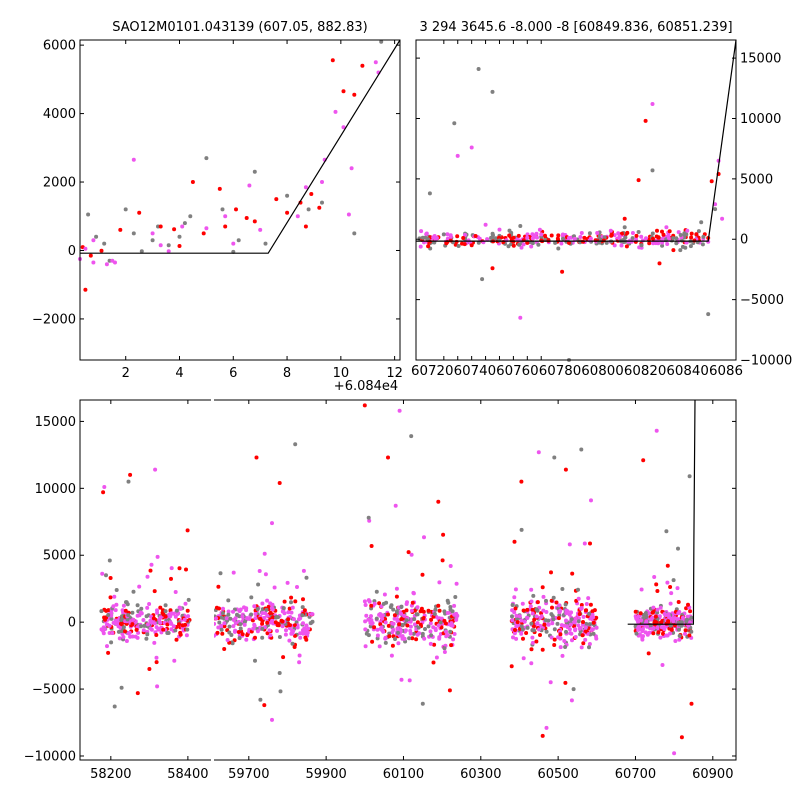  I want to click on lower-ytick-label: 10000, so click(55, 489).